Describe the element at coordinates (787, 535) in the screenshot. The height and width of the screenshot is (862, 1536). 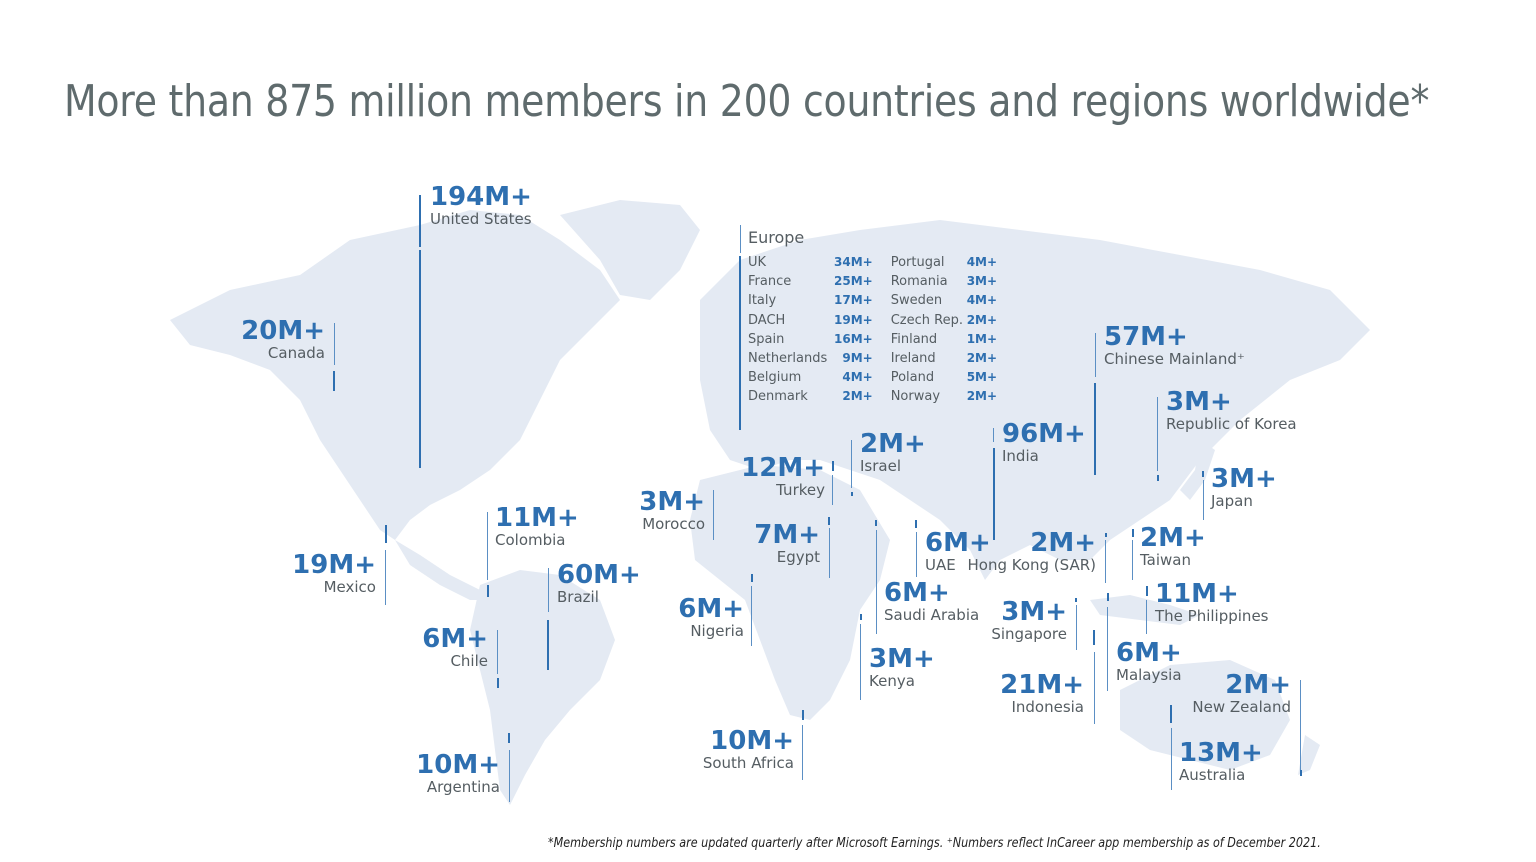
I see `member-count: 7M+` at that location.